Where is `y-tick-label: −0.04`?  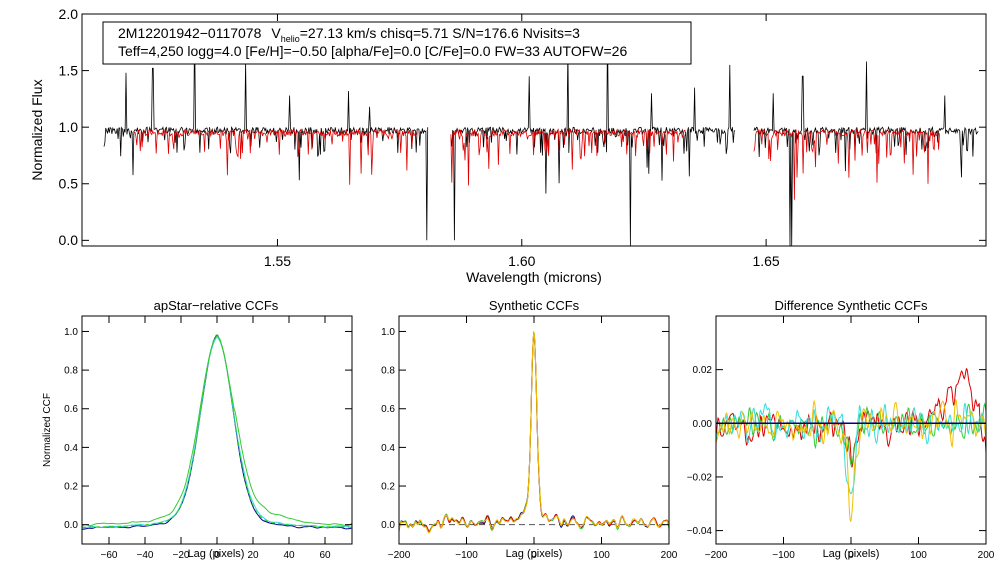 y-tick-label: −0.04 is located at coordinates (700, 531).